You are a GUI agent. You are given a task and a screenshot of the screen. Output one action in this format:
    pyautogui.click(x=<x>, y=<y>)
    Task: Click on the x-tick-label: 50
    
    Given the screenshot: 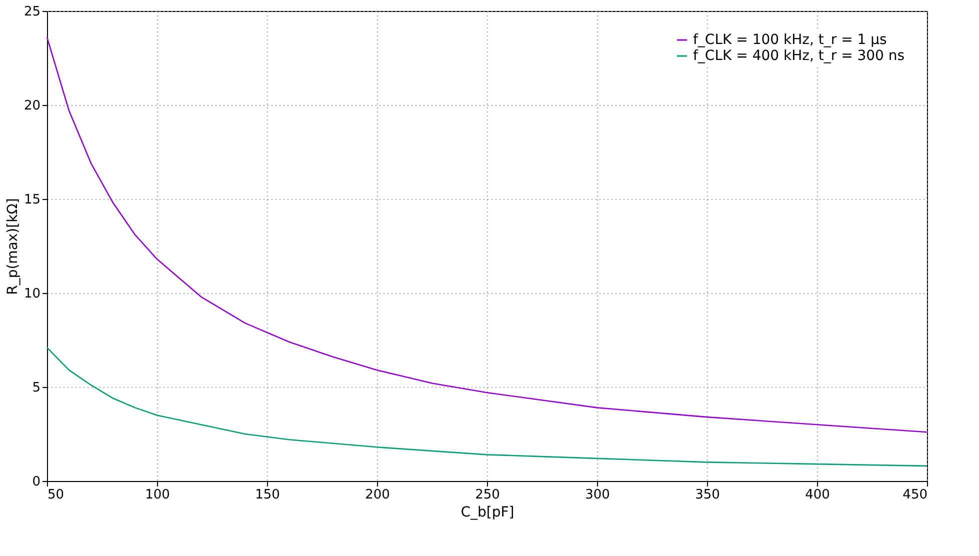 What is the action you would take?
    pyautogui.click(x=56, y=495)
    